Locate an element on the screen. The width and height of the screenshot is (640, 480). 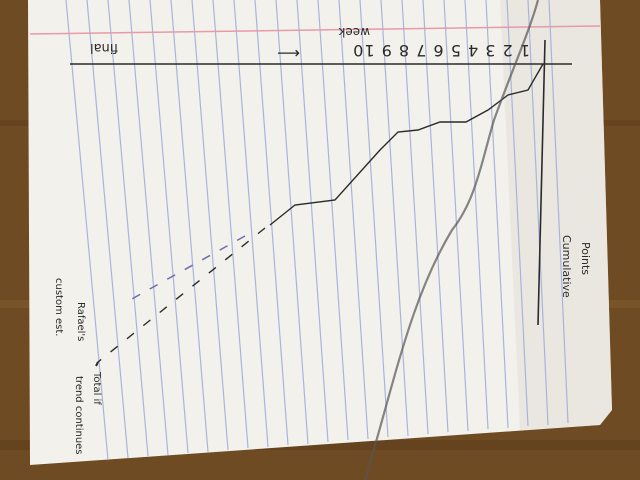
y-axis-caption-1: Cumulative is located at coordinates (566, 266).